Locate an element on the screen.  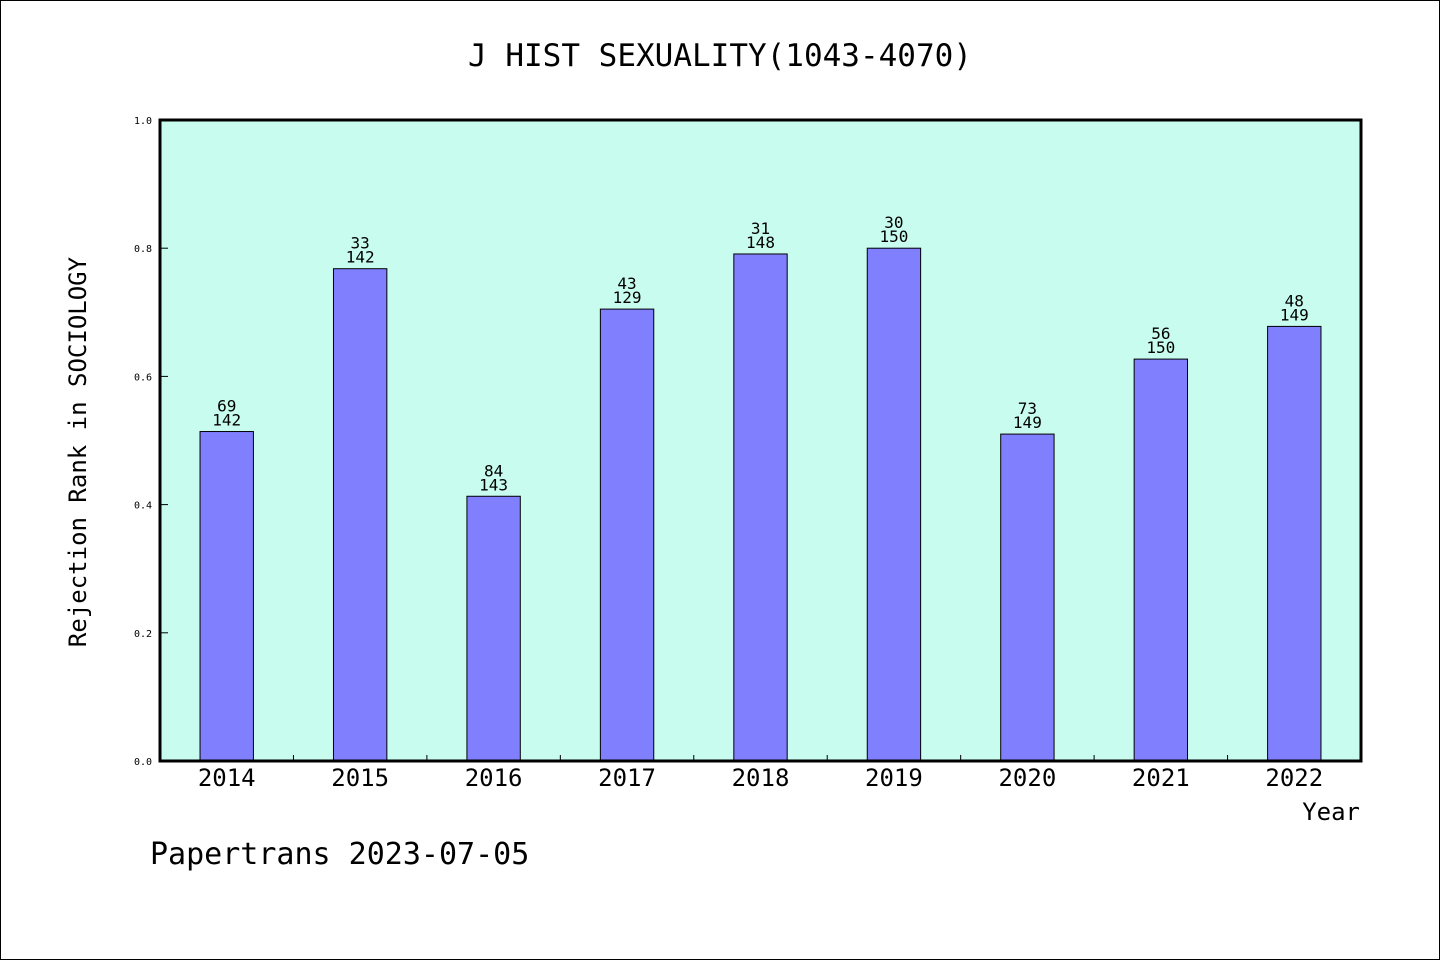
x-tick-label: 2018 is located at coordinates (761, 778).